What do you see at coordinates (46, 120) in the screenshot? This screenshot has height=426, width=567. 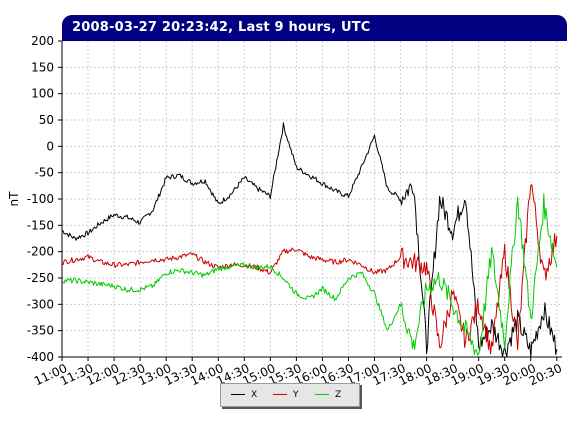 I see `y-tick-label: 50` at bounding box center [46, 120].